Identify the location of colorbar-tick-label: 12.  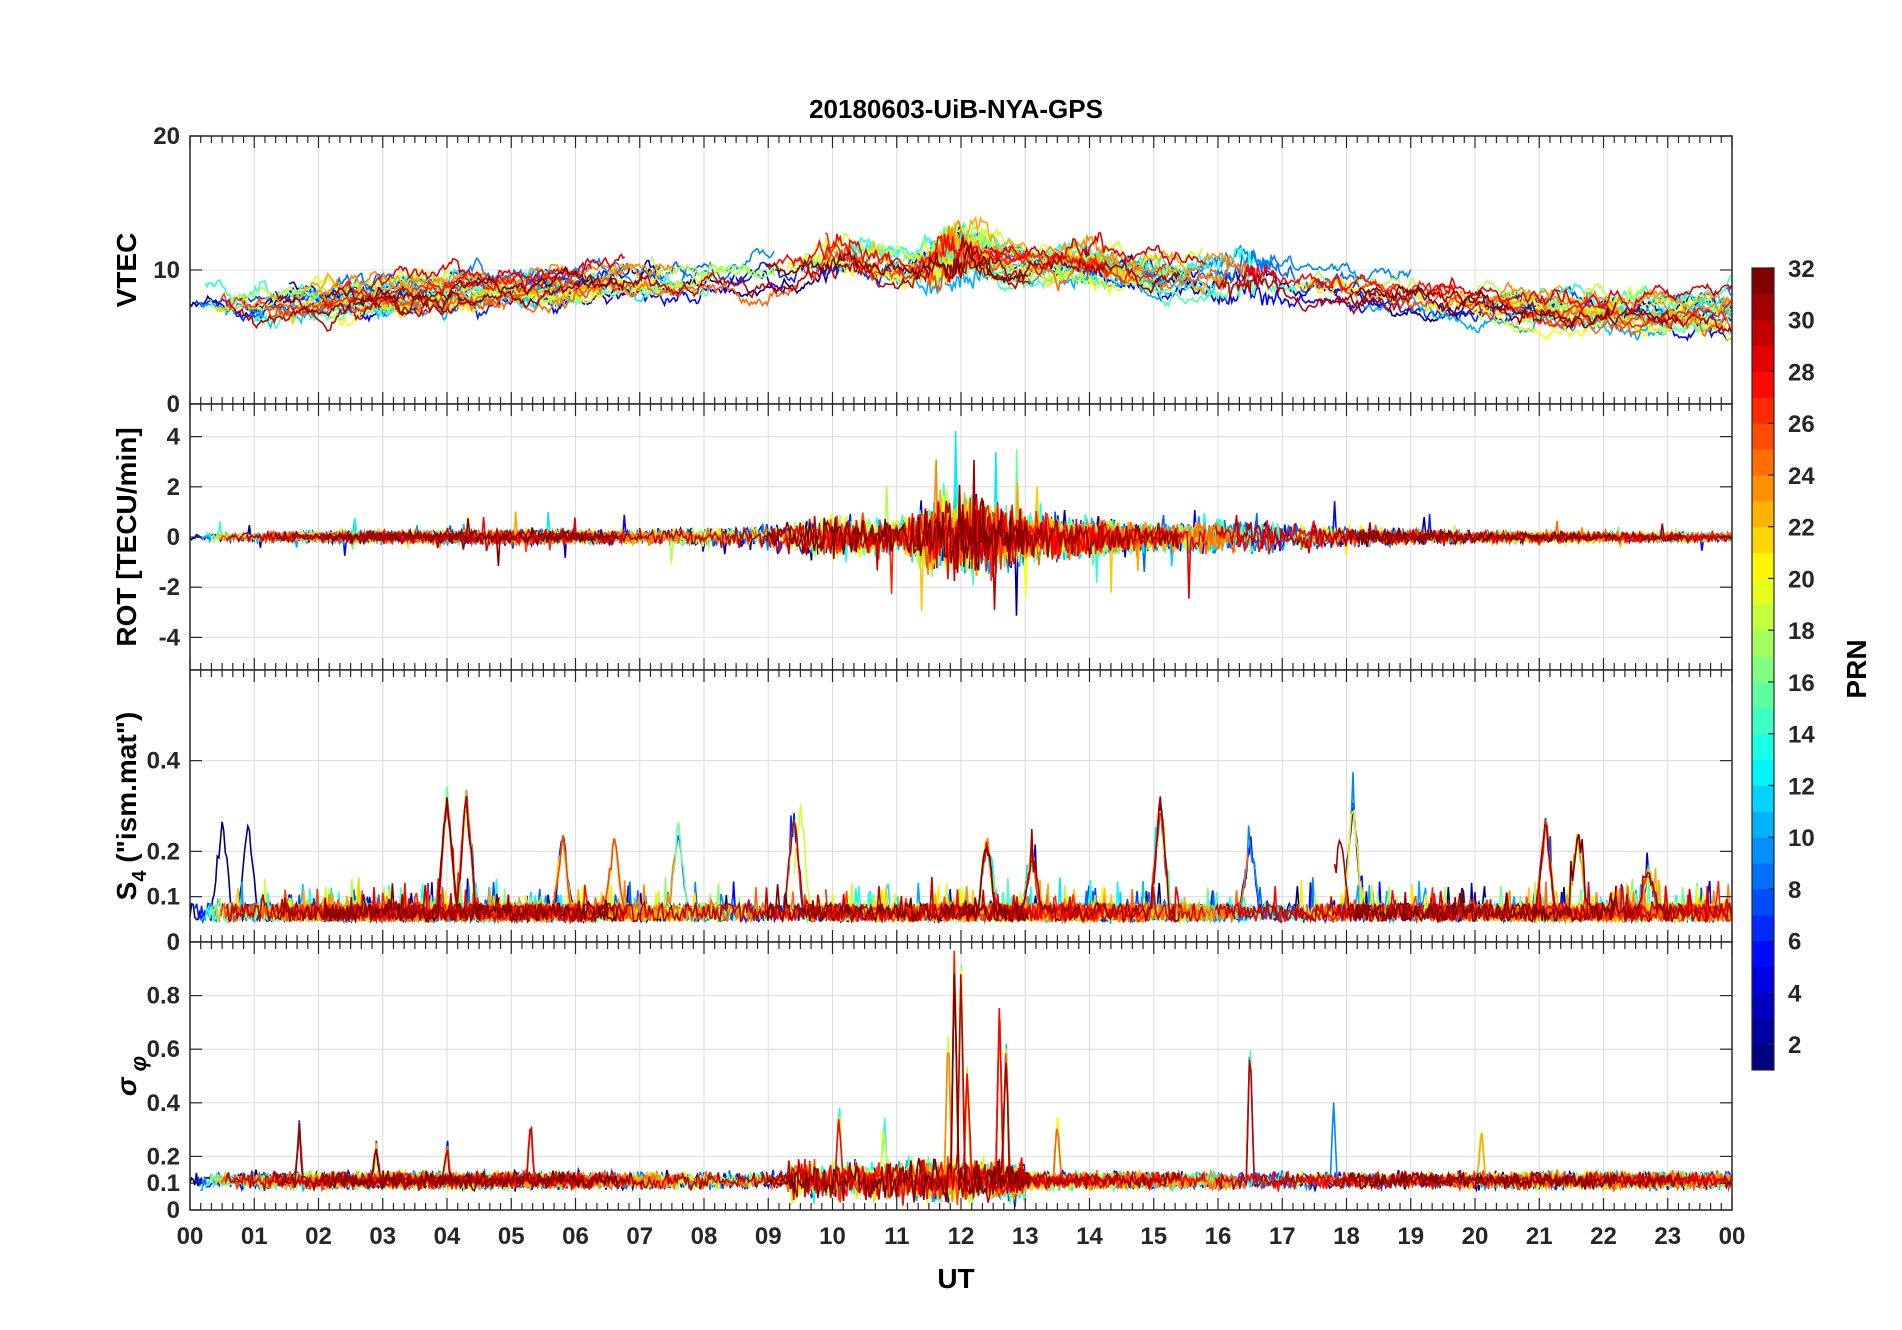
(1801, 786).